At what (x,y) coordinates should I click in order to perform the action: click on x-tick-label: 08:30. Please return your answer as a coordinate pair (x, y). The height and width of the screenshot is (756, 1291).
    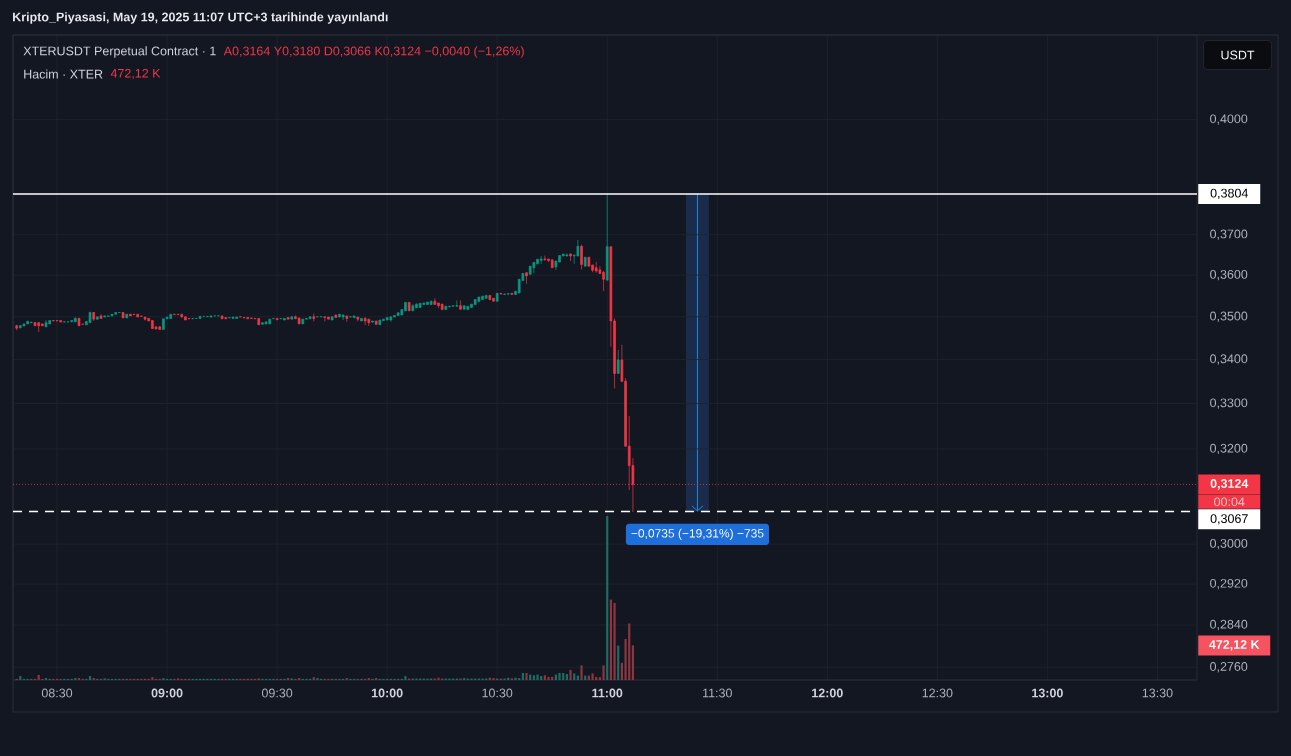
    Looking at the image, I should click on (57, 693).